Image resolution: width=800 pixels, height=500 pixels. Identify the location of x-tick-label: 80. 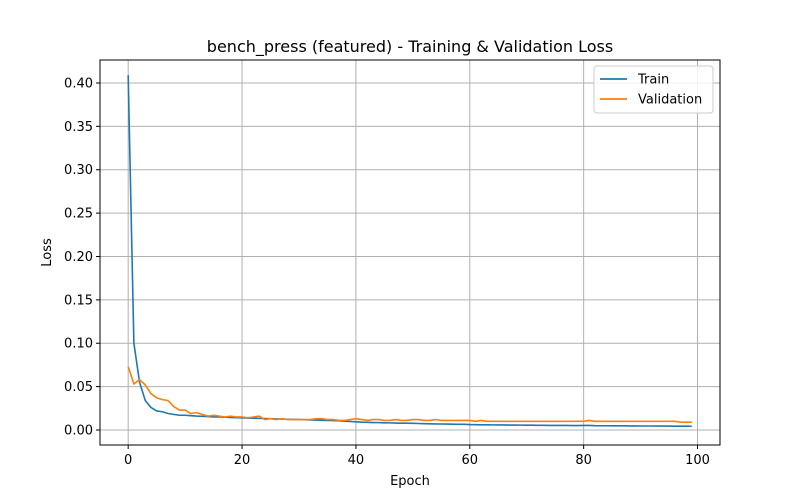
(583, 460).